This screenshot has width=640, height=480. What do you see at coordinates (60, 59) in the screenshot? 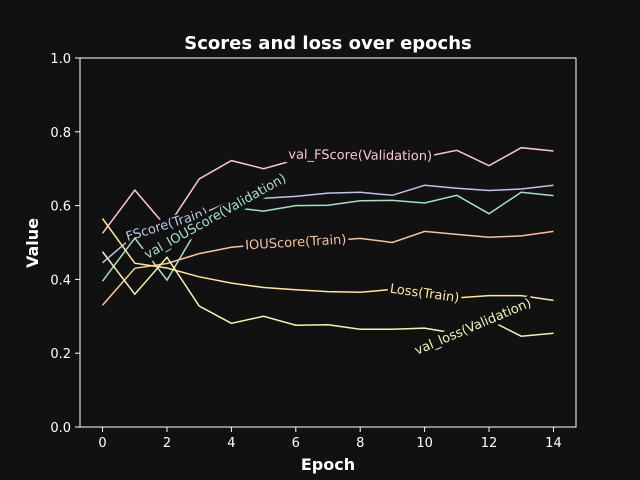
I see `y-tick-label: 1.0` at bounding box center [60, 59].